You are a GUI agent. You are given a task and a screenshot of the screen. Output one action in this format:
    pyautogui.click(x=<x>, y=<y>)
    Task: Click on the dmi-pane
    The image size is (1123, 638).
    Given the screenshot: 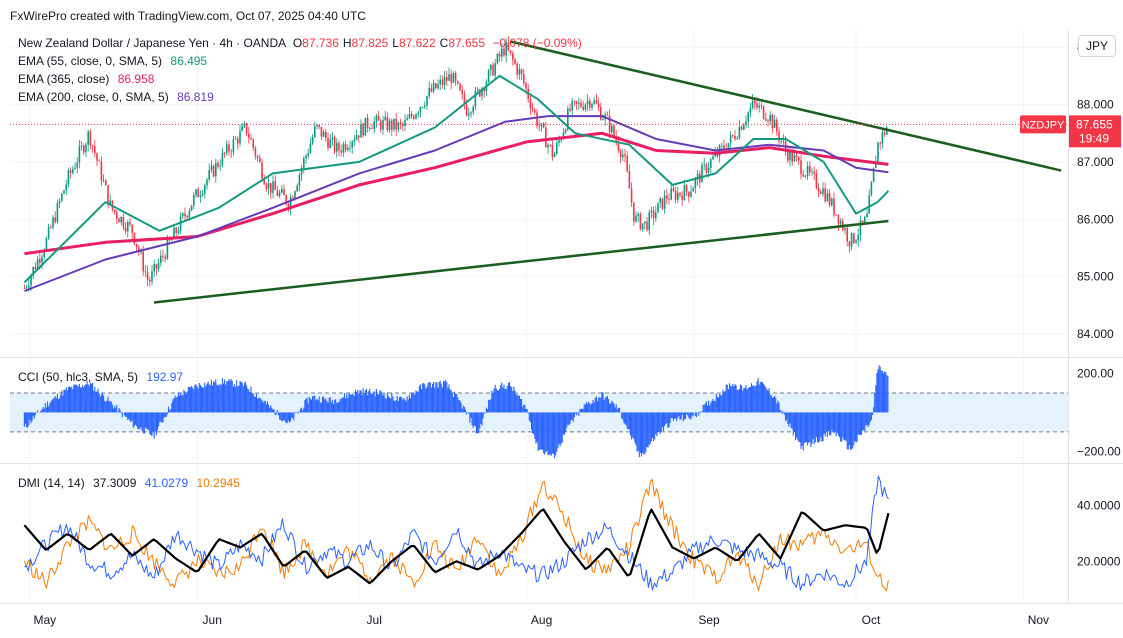 What is the action you would take?
    pyautogui.click(x=456, y=533)
    